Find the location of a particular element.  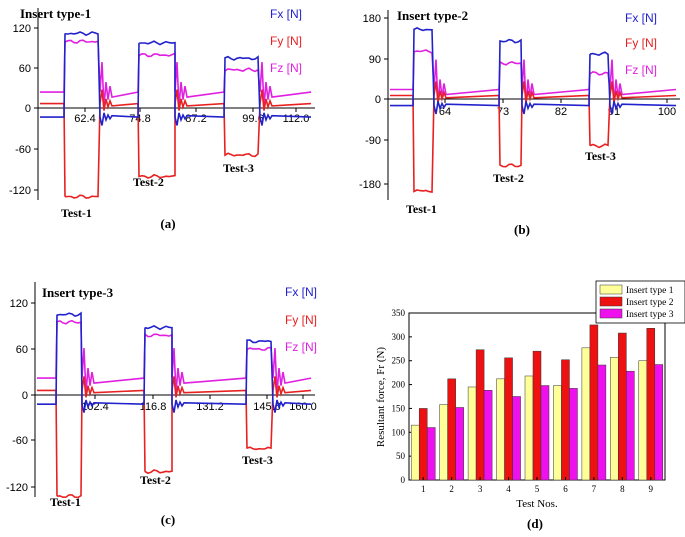

x-tick-label: 116.8 is located at coordinates (153, 407).